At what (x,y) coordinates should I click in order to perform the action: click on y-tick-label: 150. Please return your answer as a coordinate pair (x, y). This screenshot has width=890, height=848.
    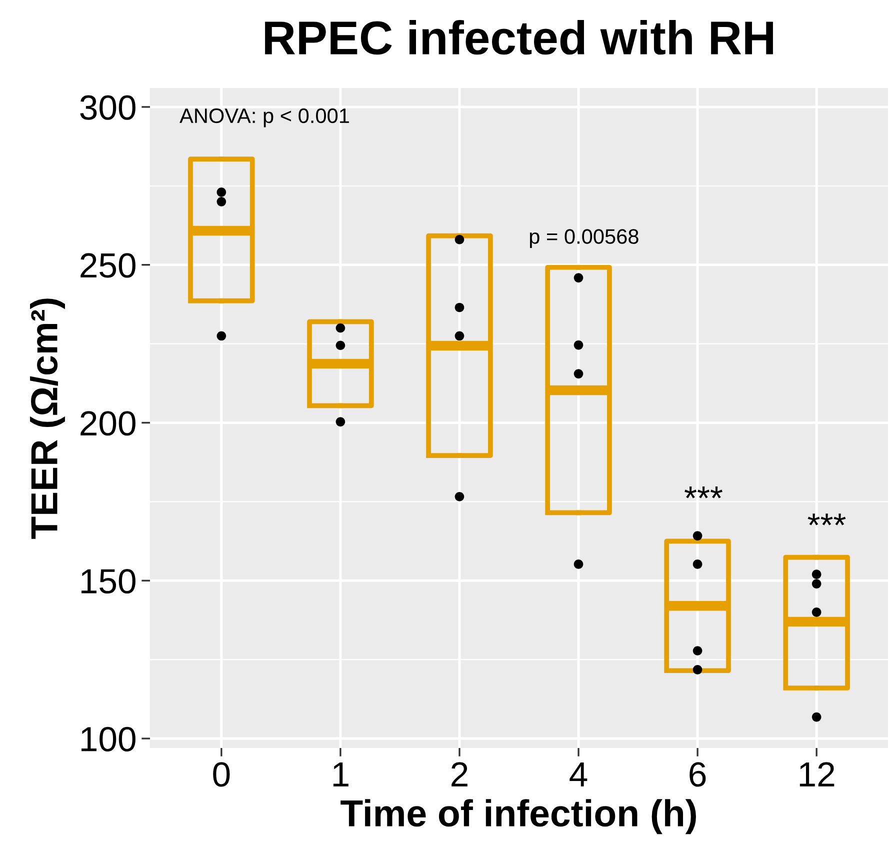
    Looking at the image, I should click on (109, 581).